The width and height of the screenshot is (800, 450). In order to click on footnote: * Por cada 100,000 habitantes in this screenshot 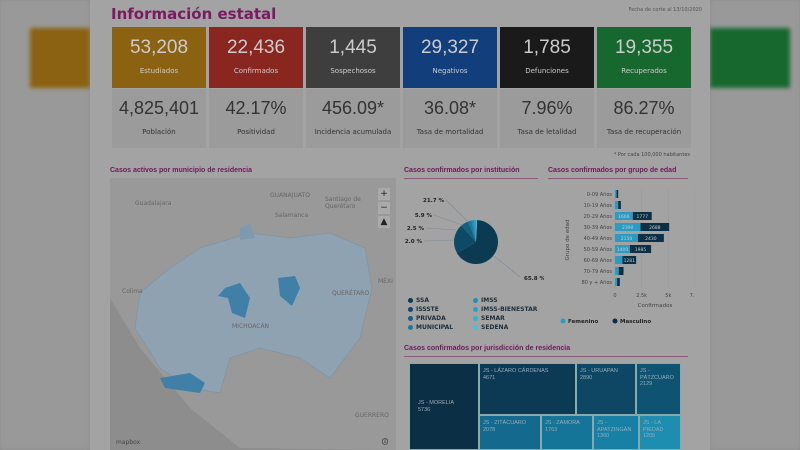, I will do `click(651, 155)`.